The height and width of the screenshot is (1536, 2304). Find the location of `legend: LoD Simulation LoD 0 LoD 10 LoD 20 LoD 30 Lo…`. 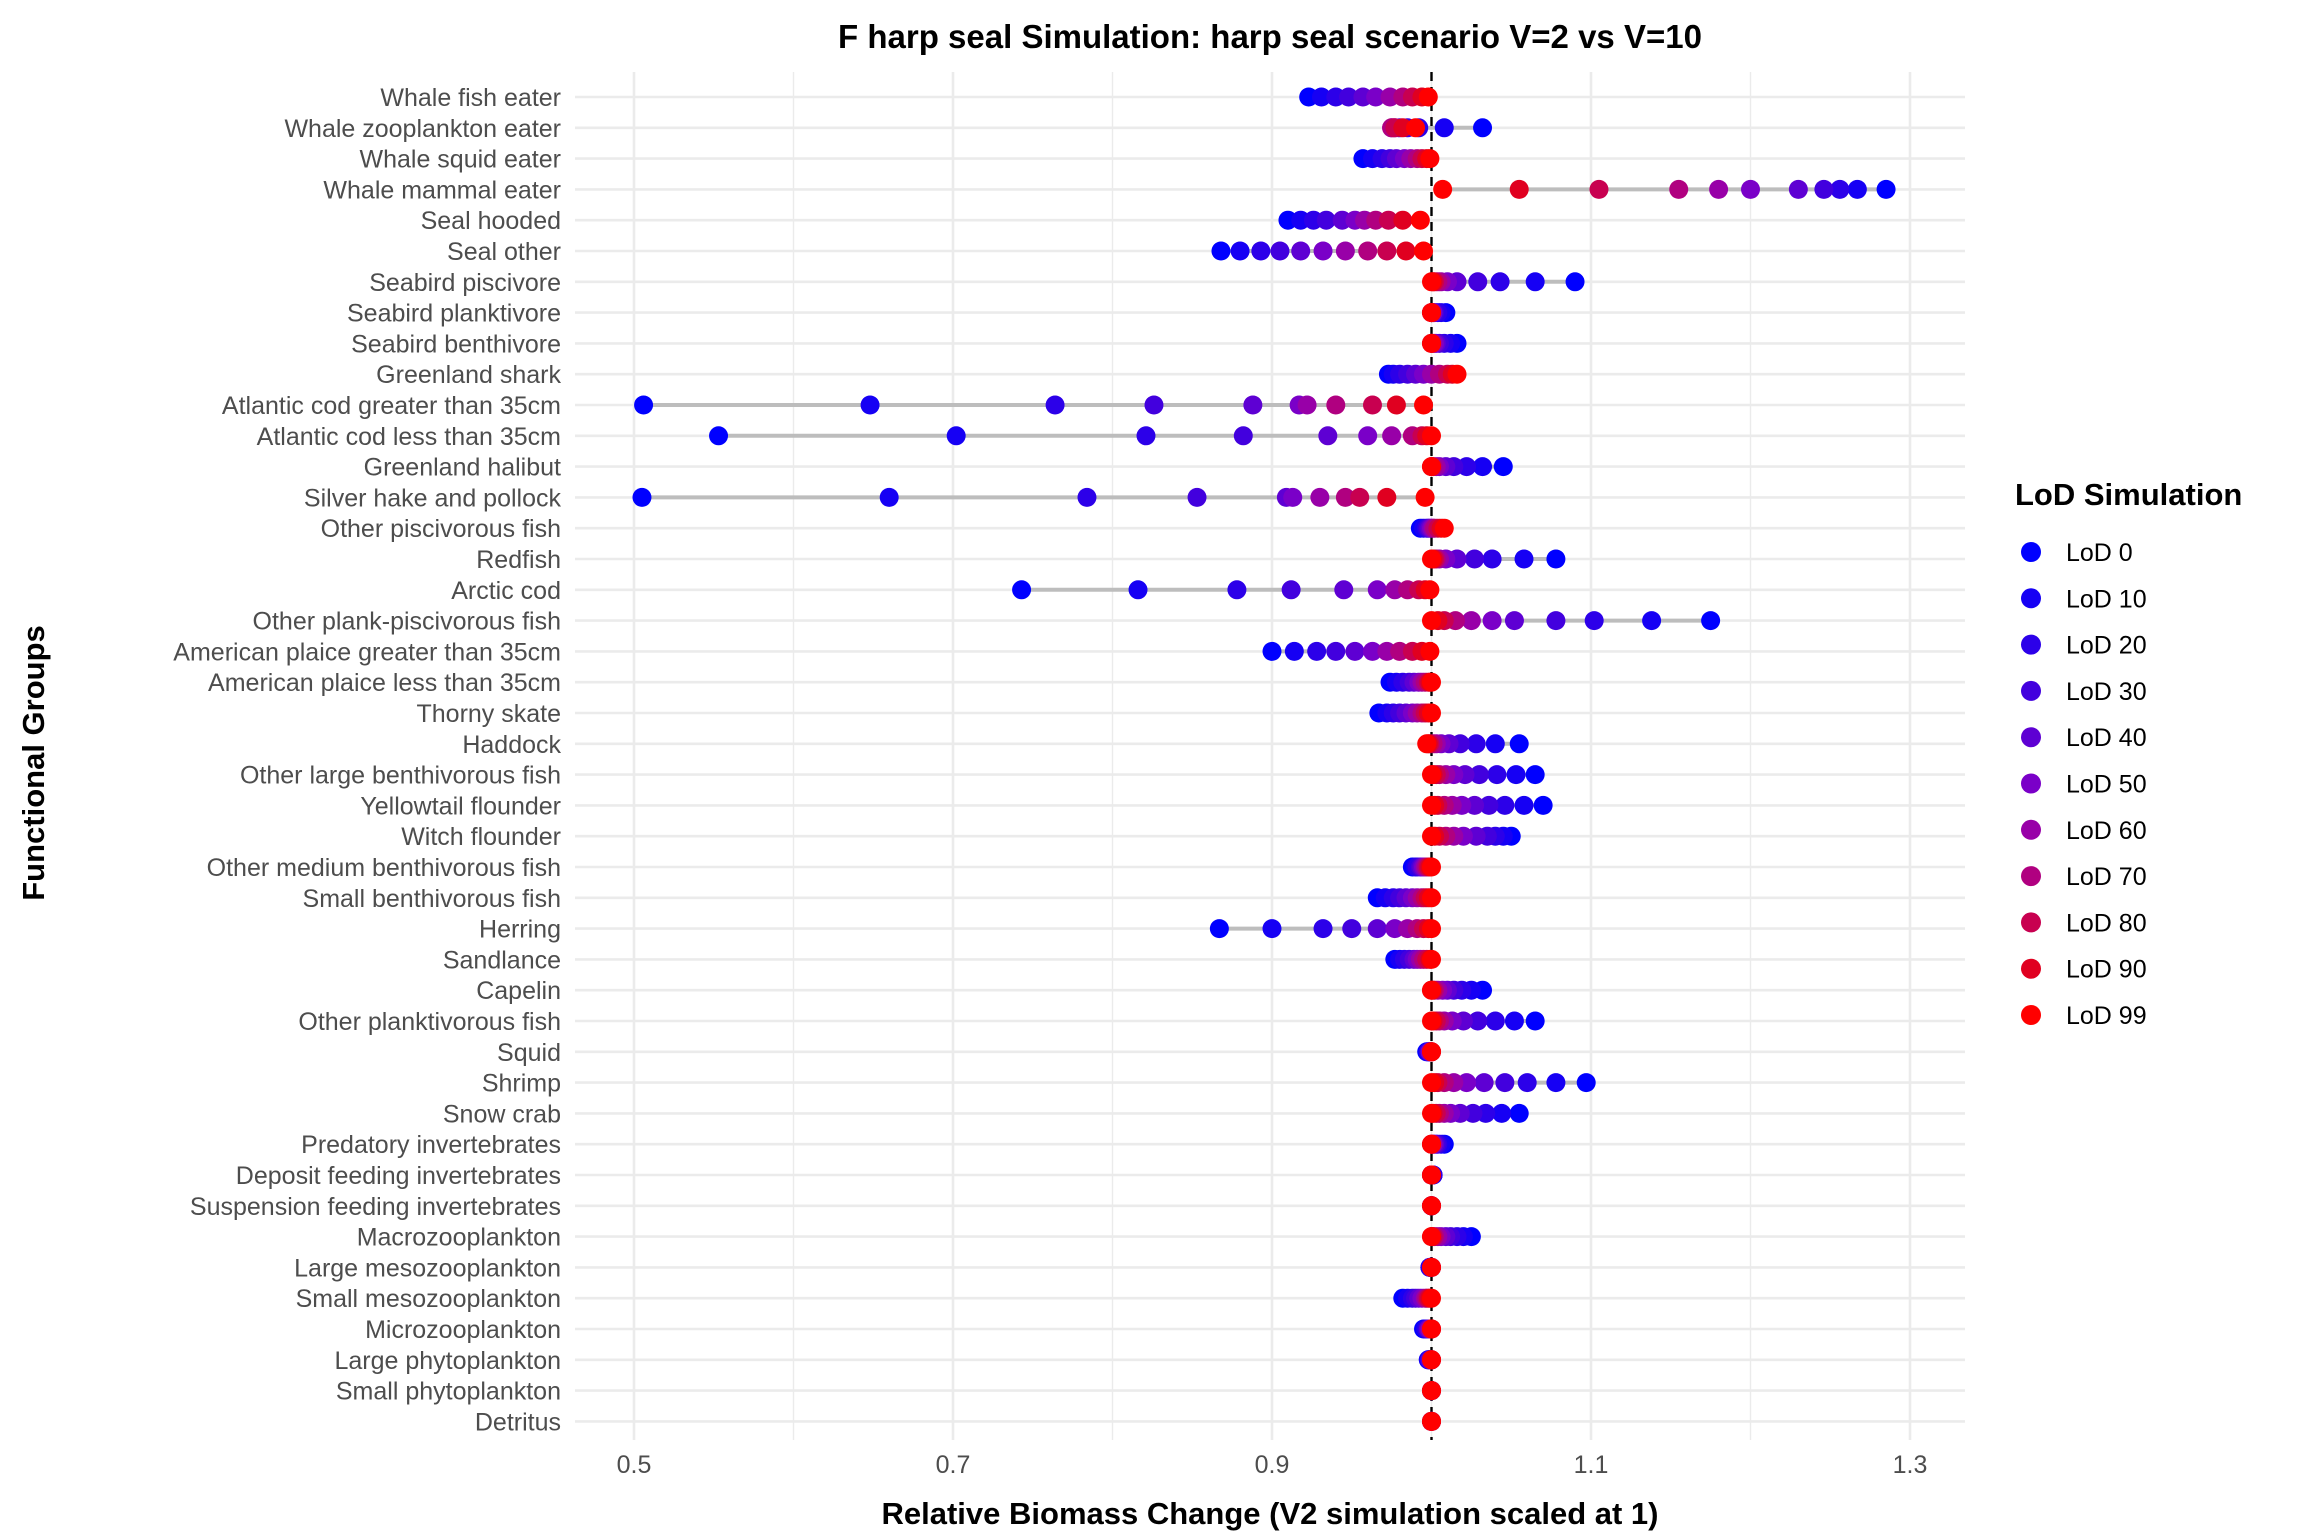

legend: LoD Simulation LoD 0 LoD 10 LoD 20 LoD 30 Lo… is located at coordinates (2128, 753).